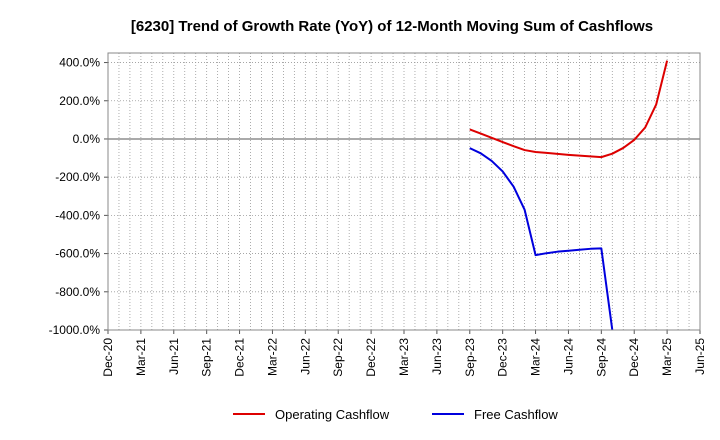 The height and width of the screenshot is (440, 720). I want to click on x-tick-label: Jun-21, so click(174, 356).